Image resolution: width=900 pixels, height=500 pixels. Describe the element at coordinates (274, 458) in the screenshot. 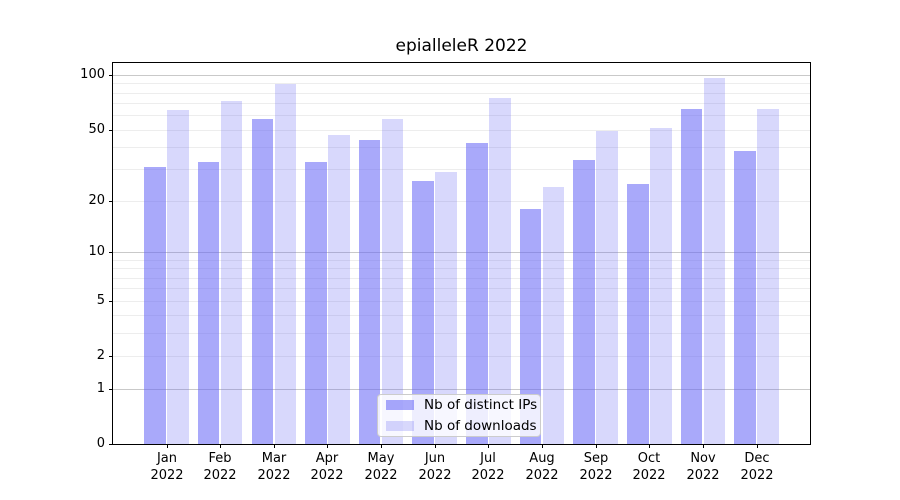

I see `x-label-month: Mar` at that location.